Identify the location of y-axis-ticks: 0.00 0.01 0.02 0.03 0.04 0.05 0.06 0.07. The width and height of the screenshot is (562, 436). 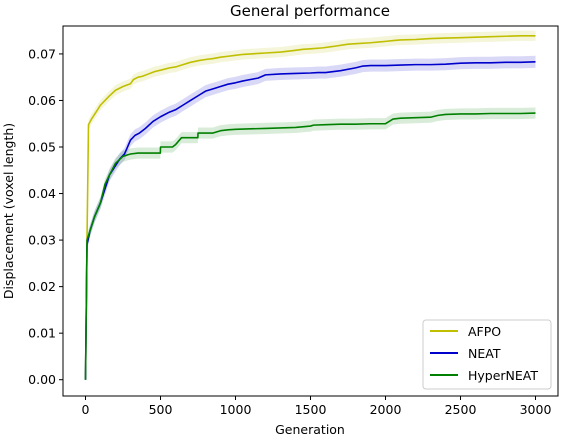
(45, 216).